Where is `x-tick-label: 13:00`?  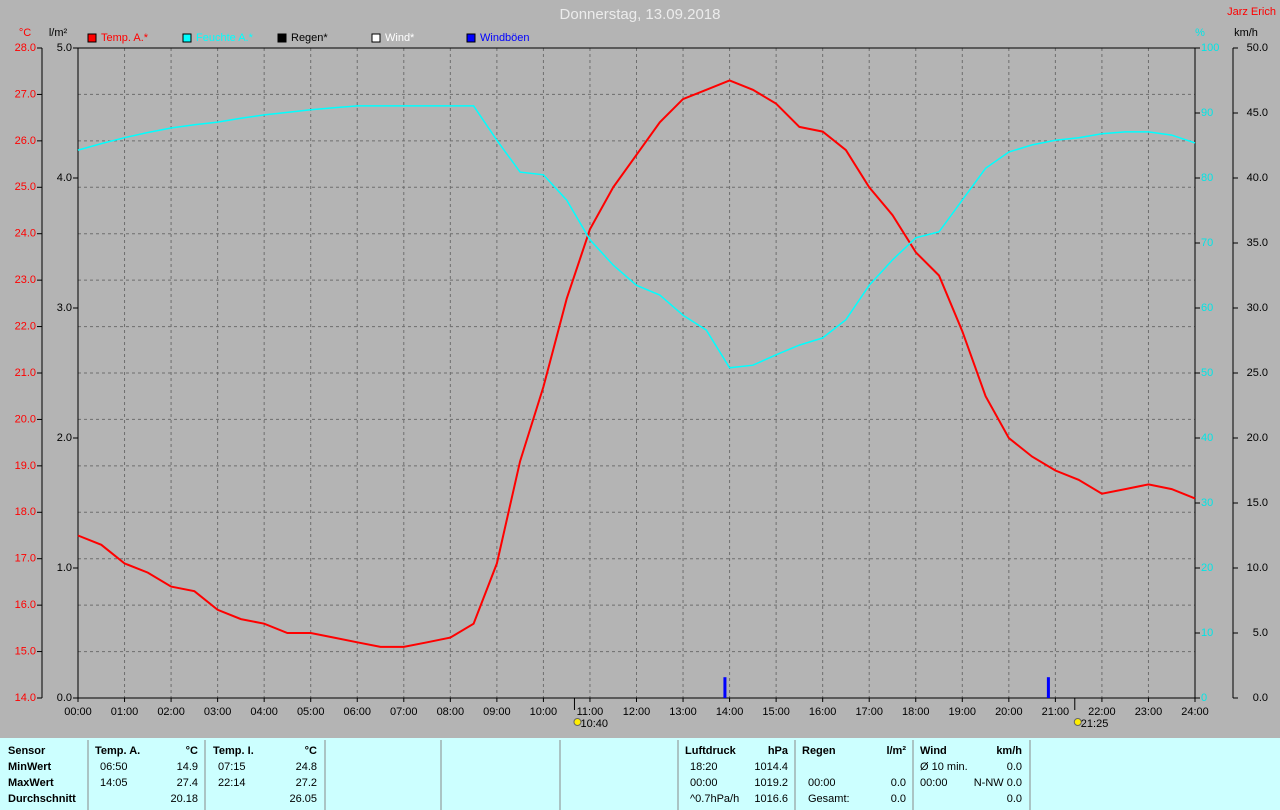
x-tick-label: 13:00 is located at coordinates (683, 712).